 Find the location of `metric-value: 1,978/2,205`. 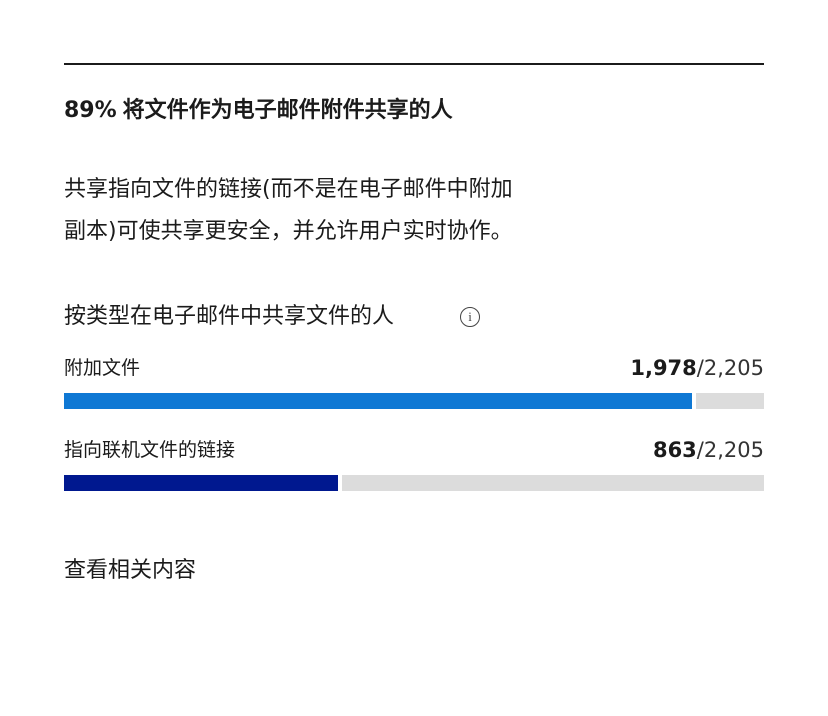

metric-value: 1,978/2,205 is located at coordinates (697, 368).